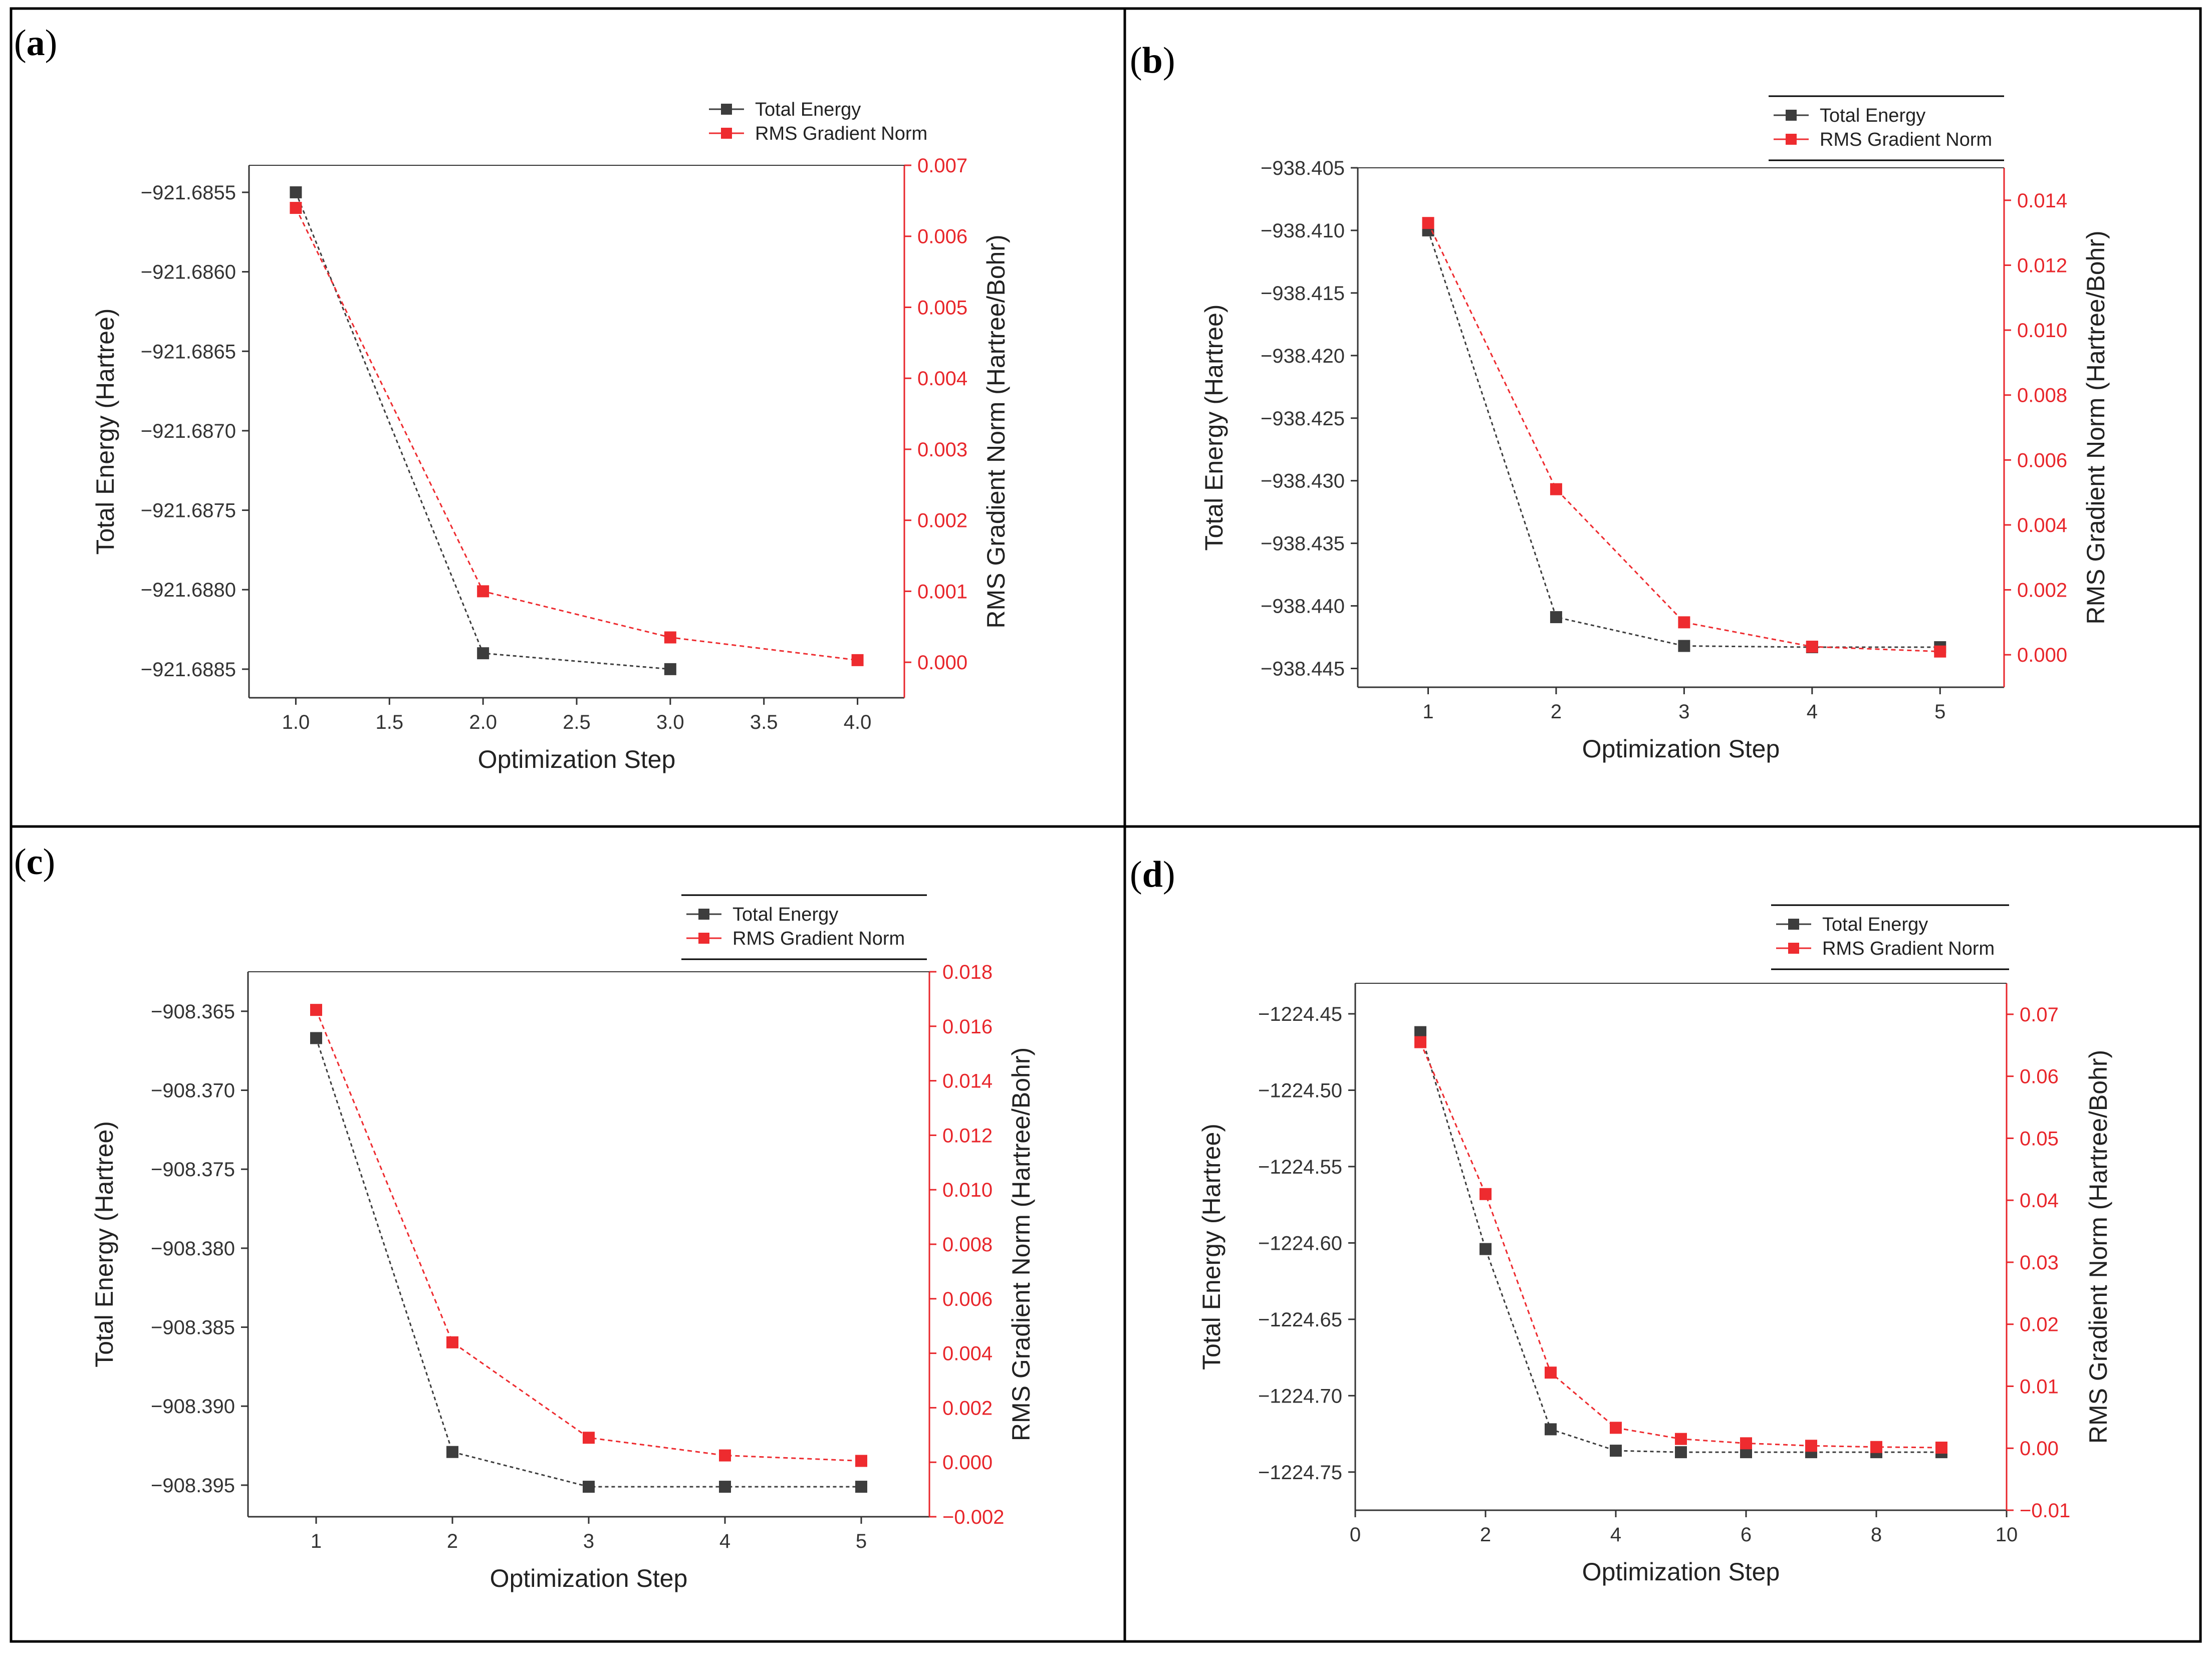  Describe the element at coordinates (2042, 265) in the screenshot. I see `y2-tick-label: 0.012` at that location.